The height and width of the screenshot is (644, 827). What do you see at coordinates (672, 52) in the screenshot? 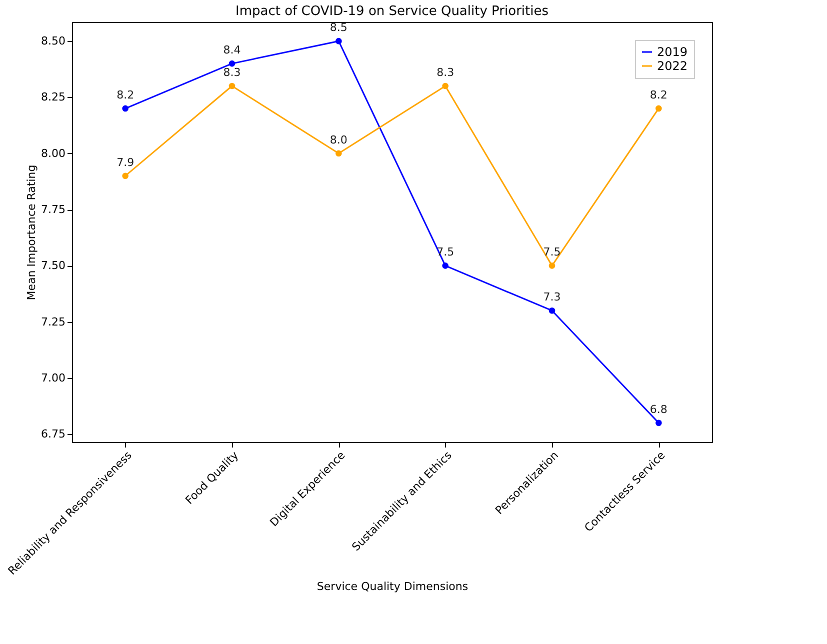
I see `legend-label: 2019` at bounding box center [672, 52].